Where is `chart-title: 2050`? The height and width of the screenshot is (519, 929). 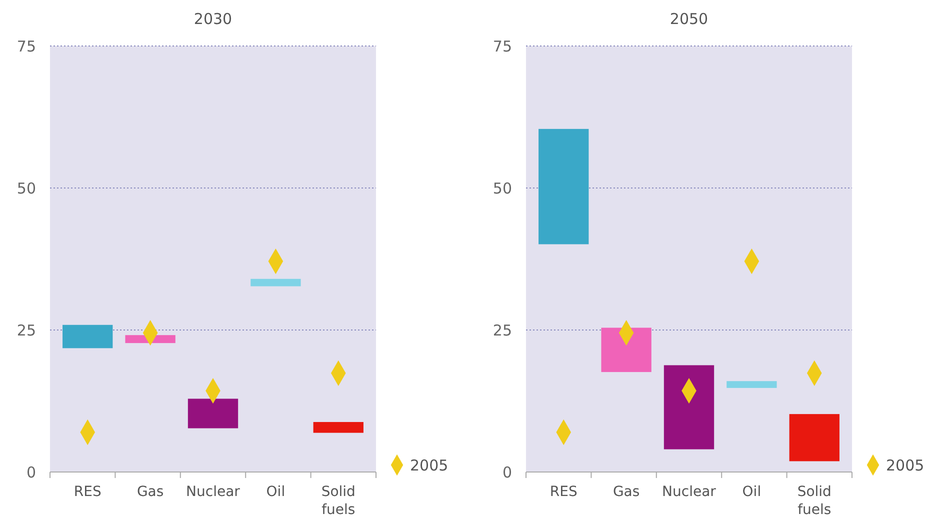 chart-title: 2050 is located at coordinates (689, 19).